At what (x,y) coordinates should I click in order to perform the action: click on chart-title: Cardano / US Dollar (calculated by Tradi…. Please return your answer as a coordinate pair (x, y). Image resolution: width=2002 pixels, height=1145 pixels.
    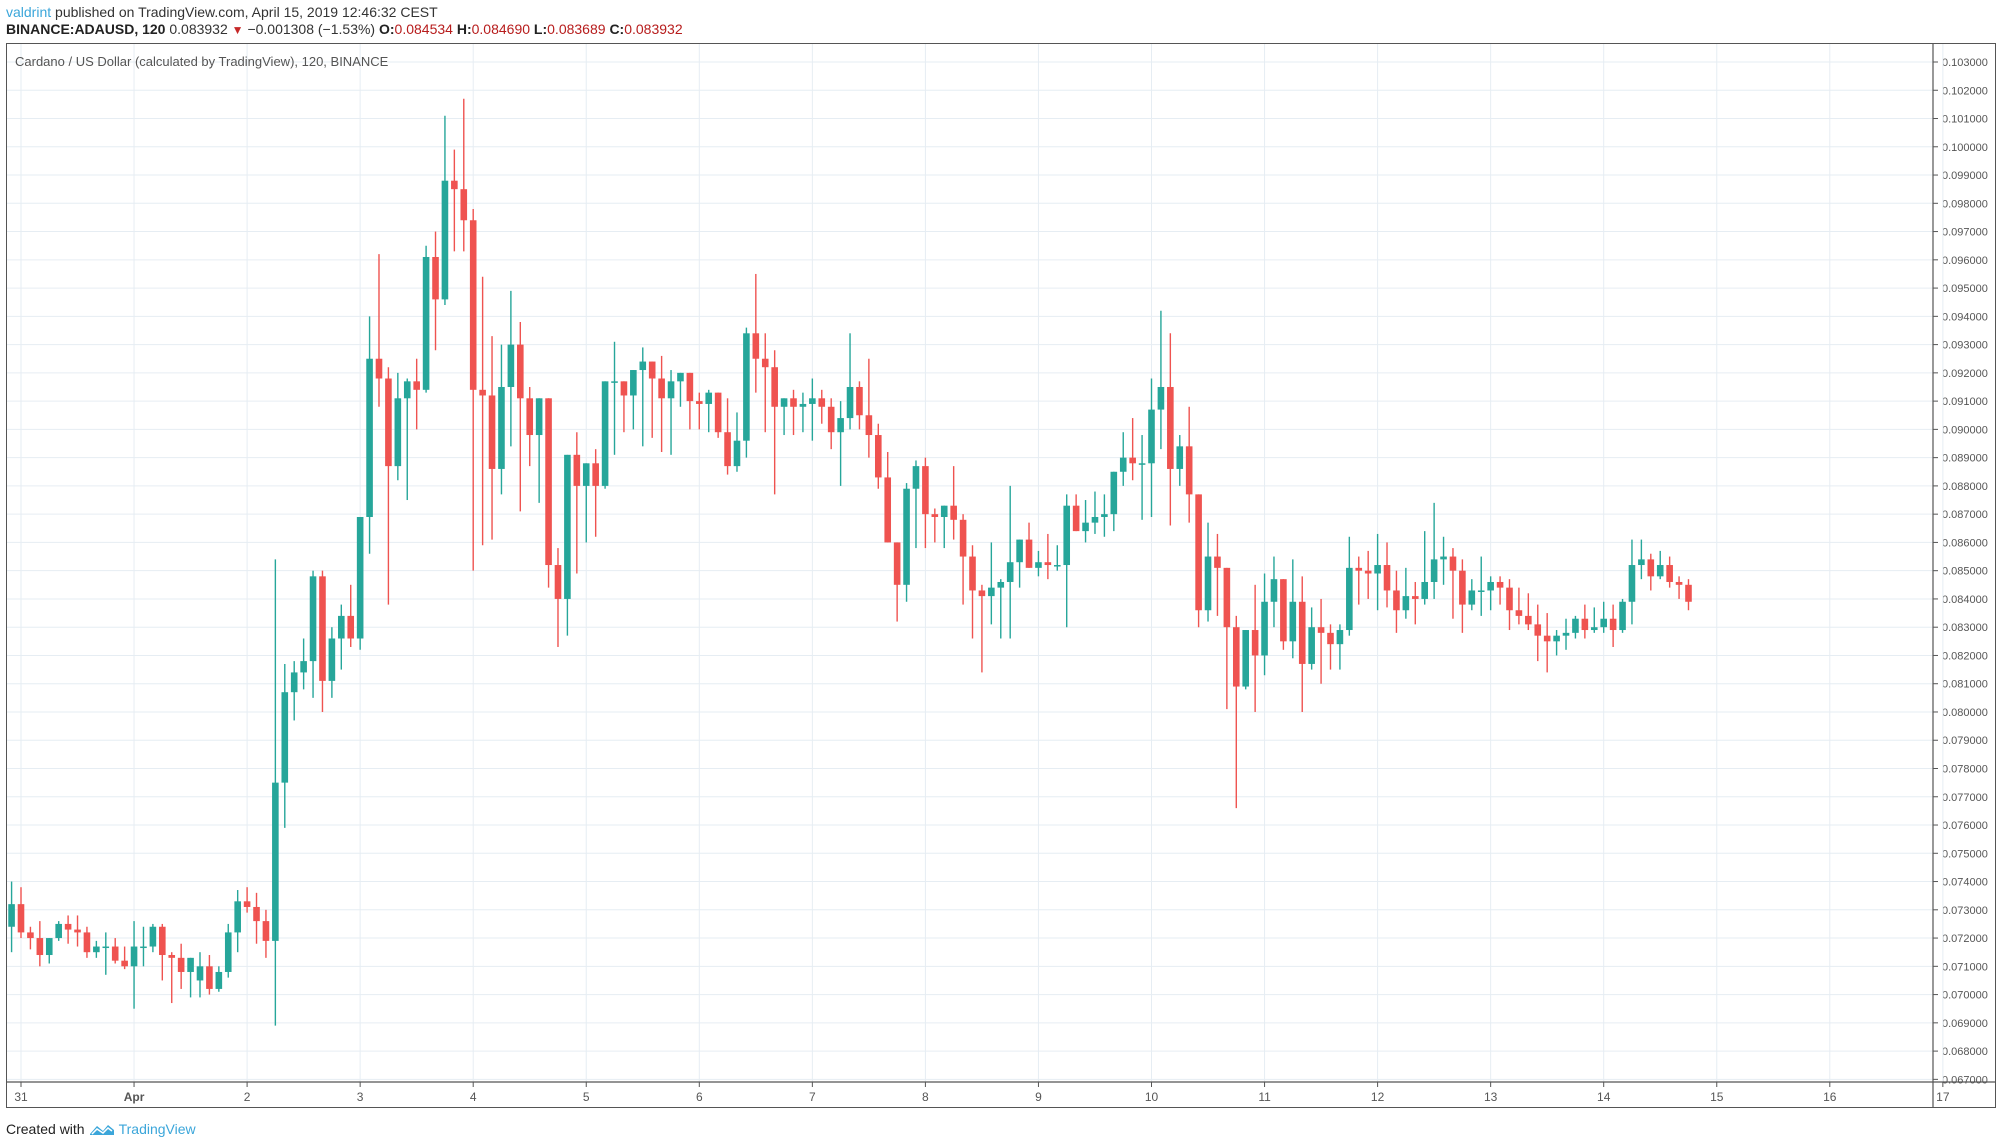
    Looking at the image, I should click on (202, 61).